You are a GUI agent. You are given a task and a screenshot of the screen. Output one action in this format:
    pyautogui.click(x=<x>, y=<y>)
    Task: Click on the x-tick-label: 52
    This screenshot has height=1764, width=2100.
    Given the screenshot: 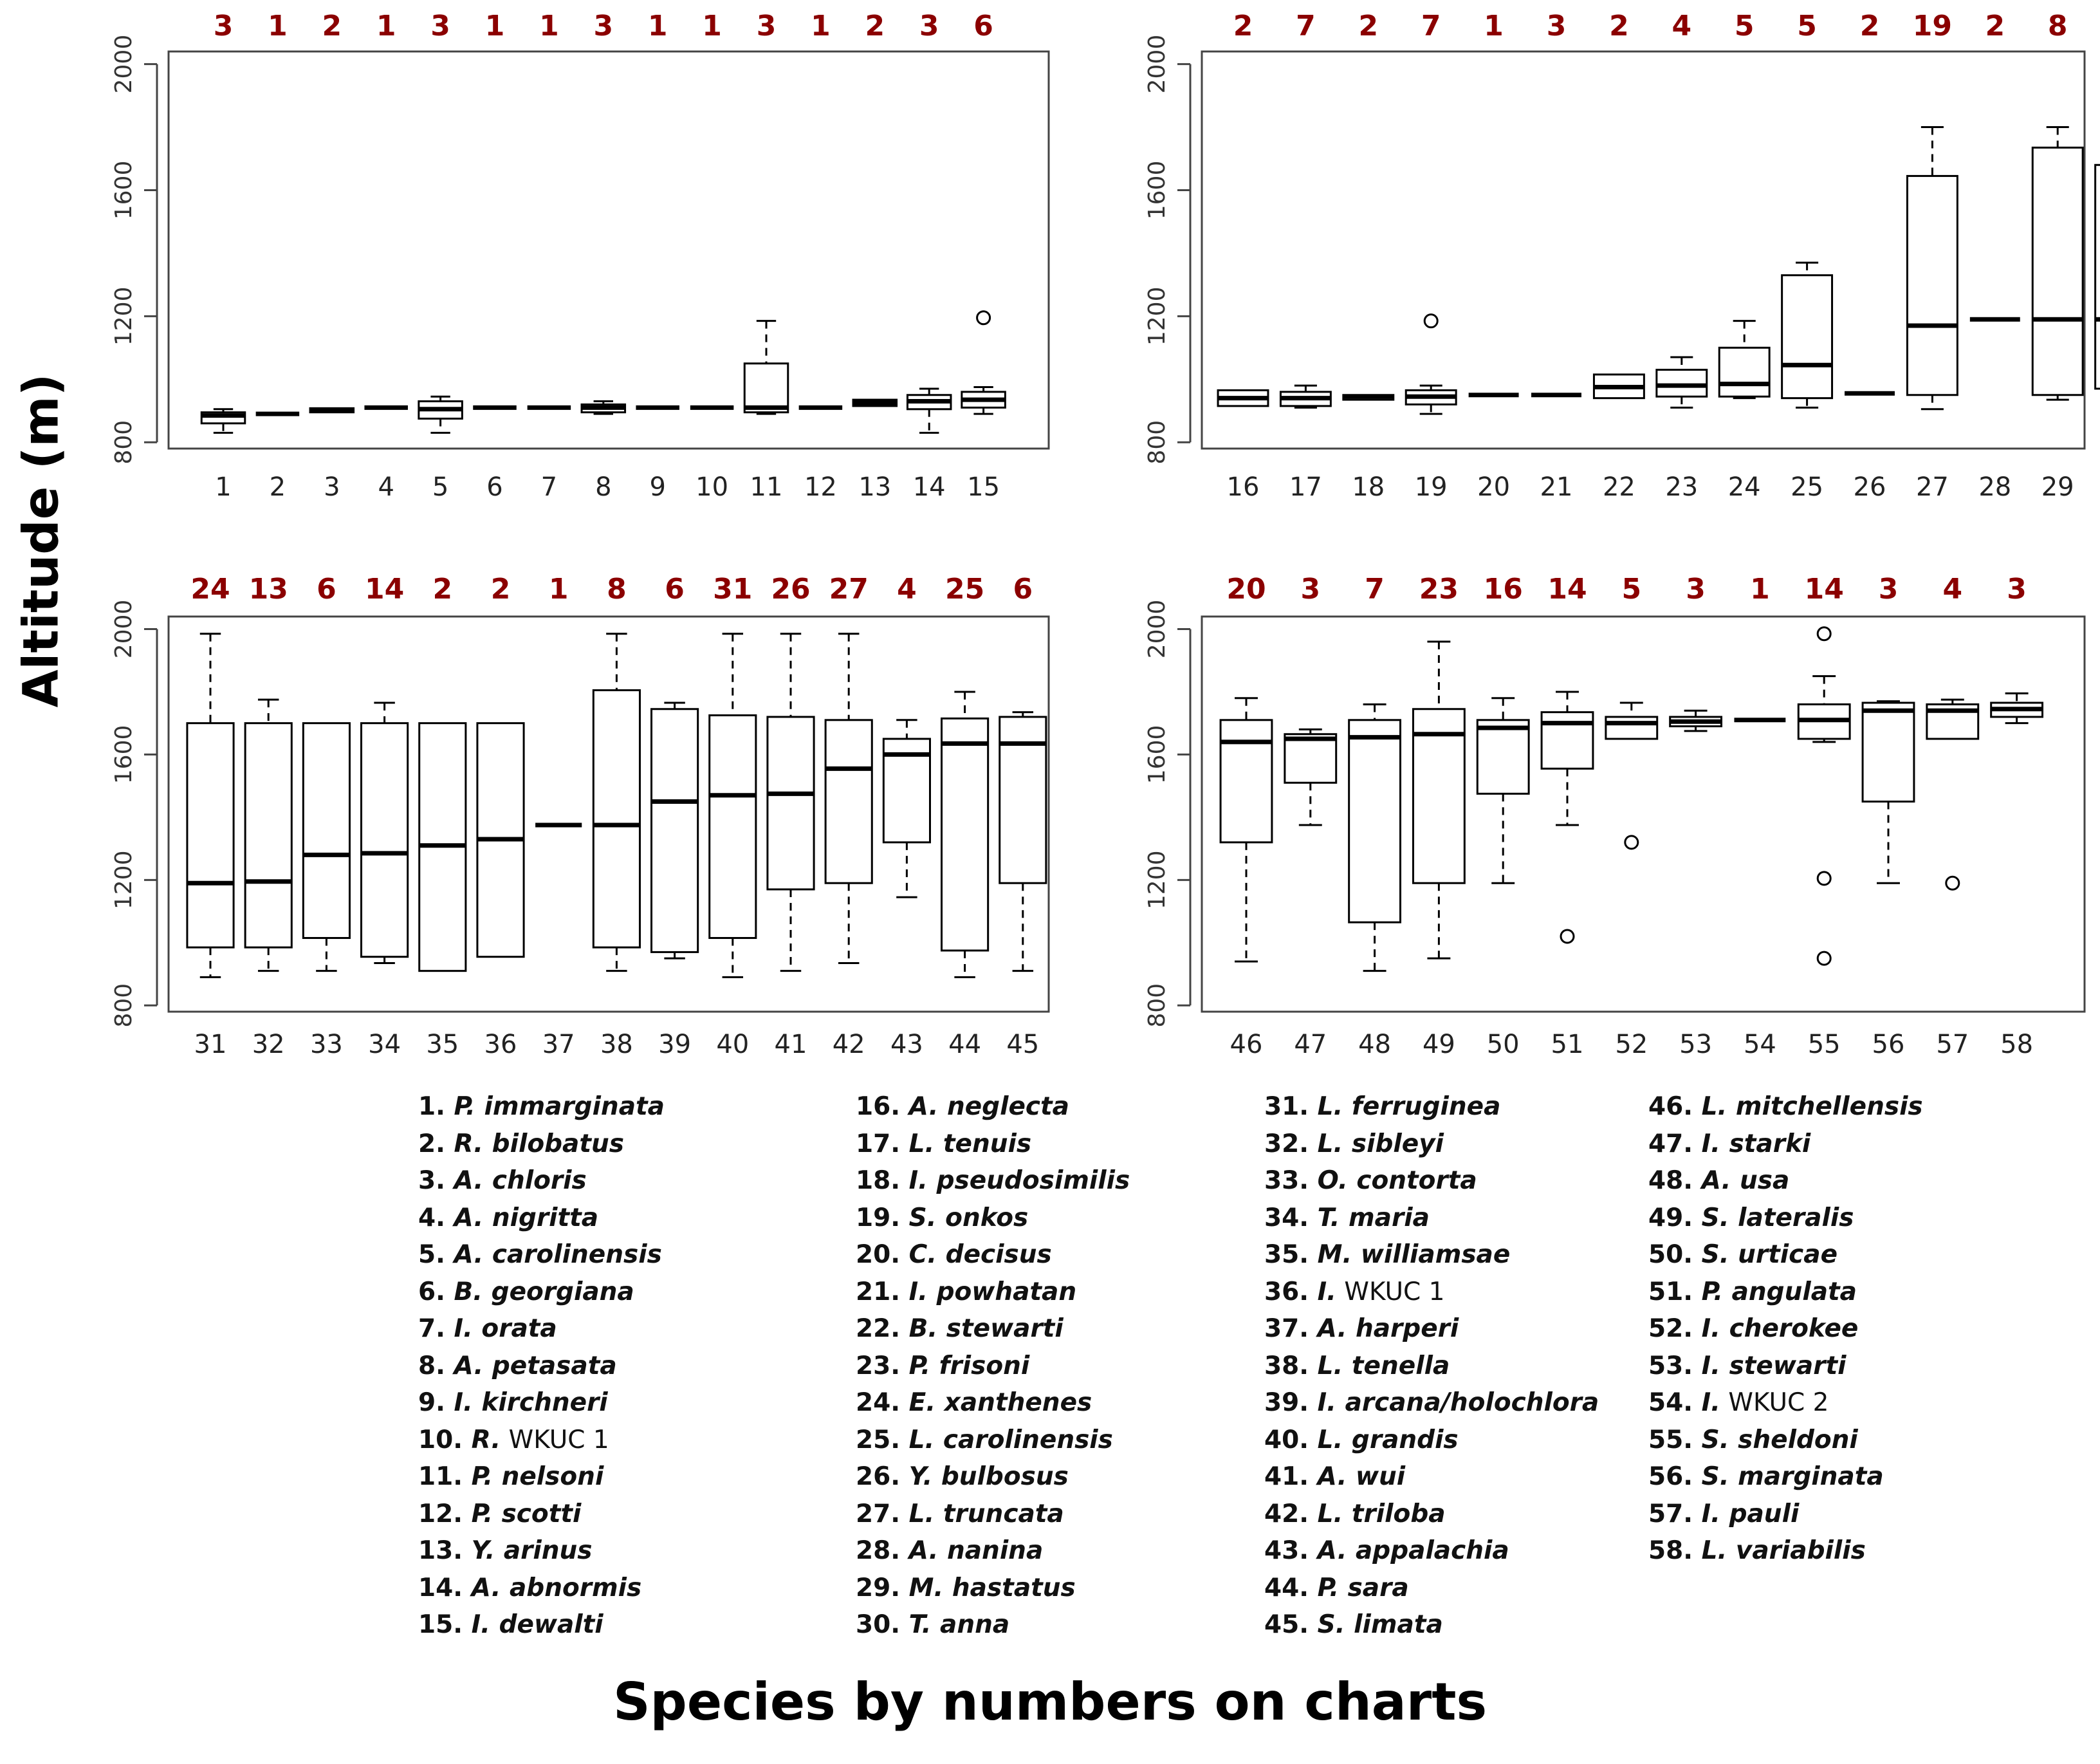 What is the action you would take?
    pyautogui.click(x=1631, y=1044)
    